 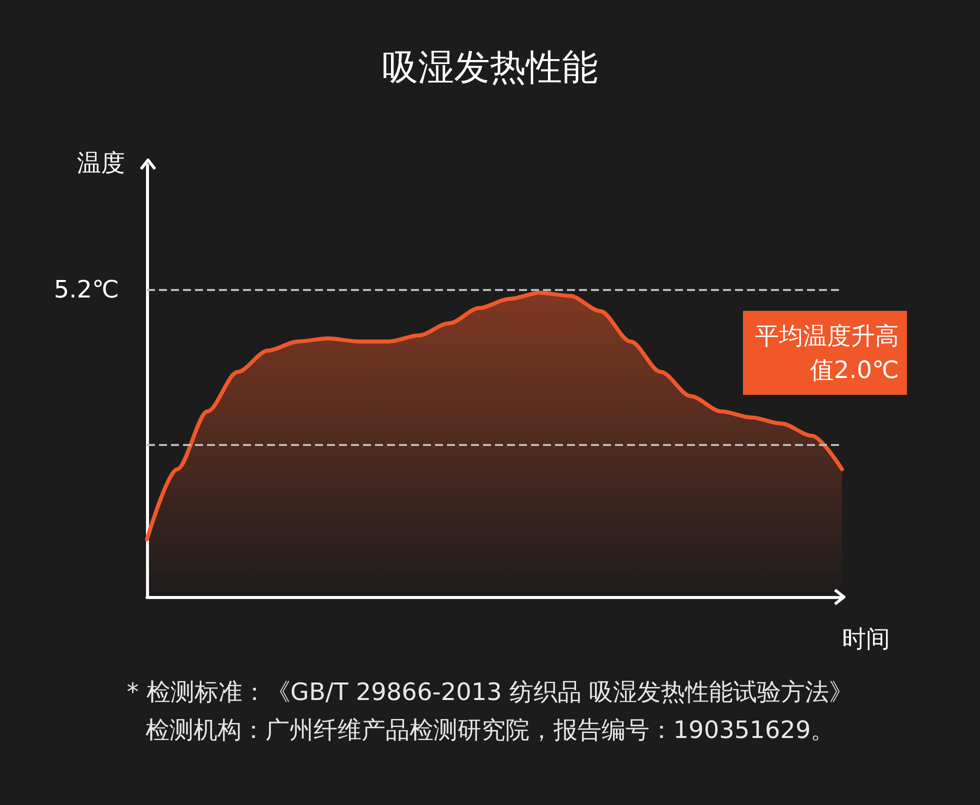 What do you see at coordinates (490, 692) in the screenshot?
I see `text: * 检测标准：《GB/T 29866-2013 纺织品 吸湿发热性能试验方法》` at bounding box center [490, 692].